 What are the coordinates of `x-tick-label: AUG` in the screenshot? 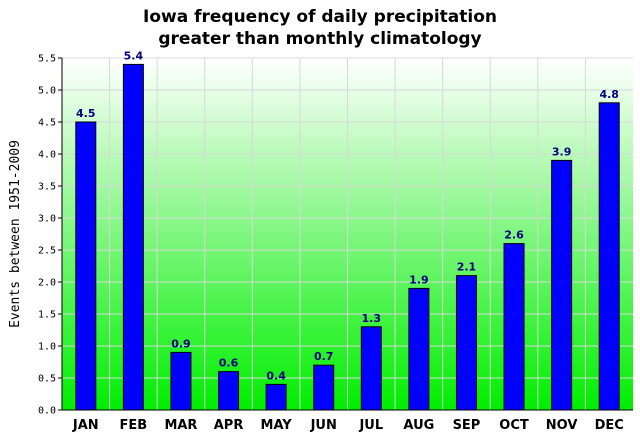 It's located at (418, 425).